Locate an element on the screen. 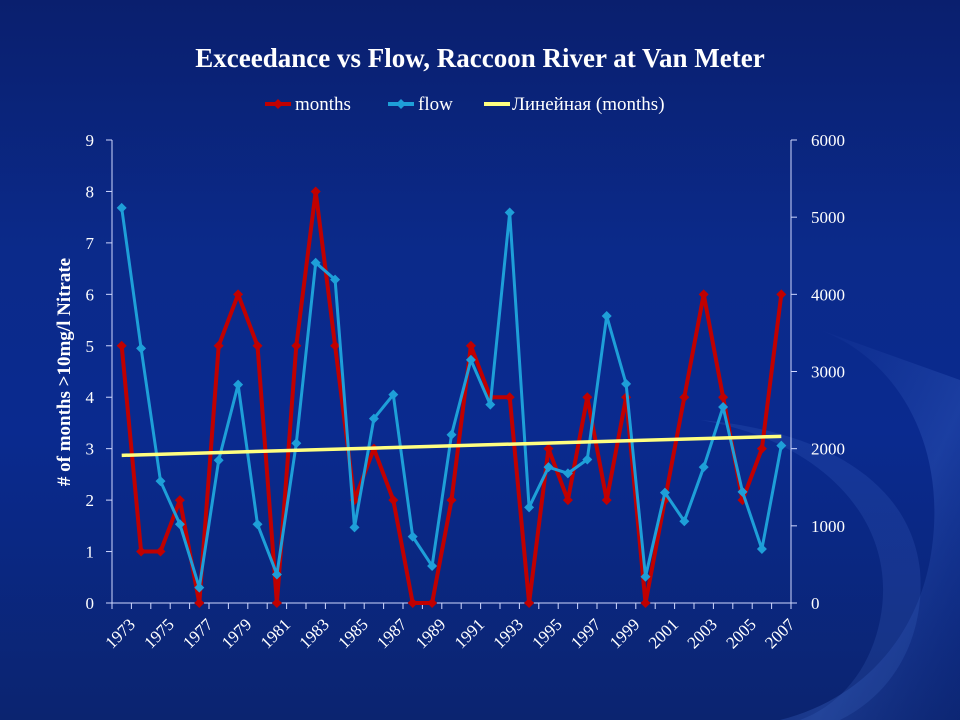  y-tick-label: 5 is located at coordinates (90, 346).